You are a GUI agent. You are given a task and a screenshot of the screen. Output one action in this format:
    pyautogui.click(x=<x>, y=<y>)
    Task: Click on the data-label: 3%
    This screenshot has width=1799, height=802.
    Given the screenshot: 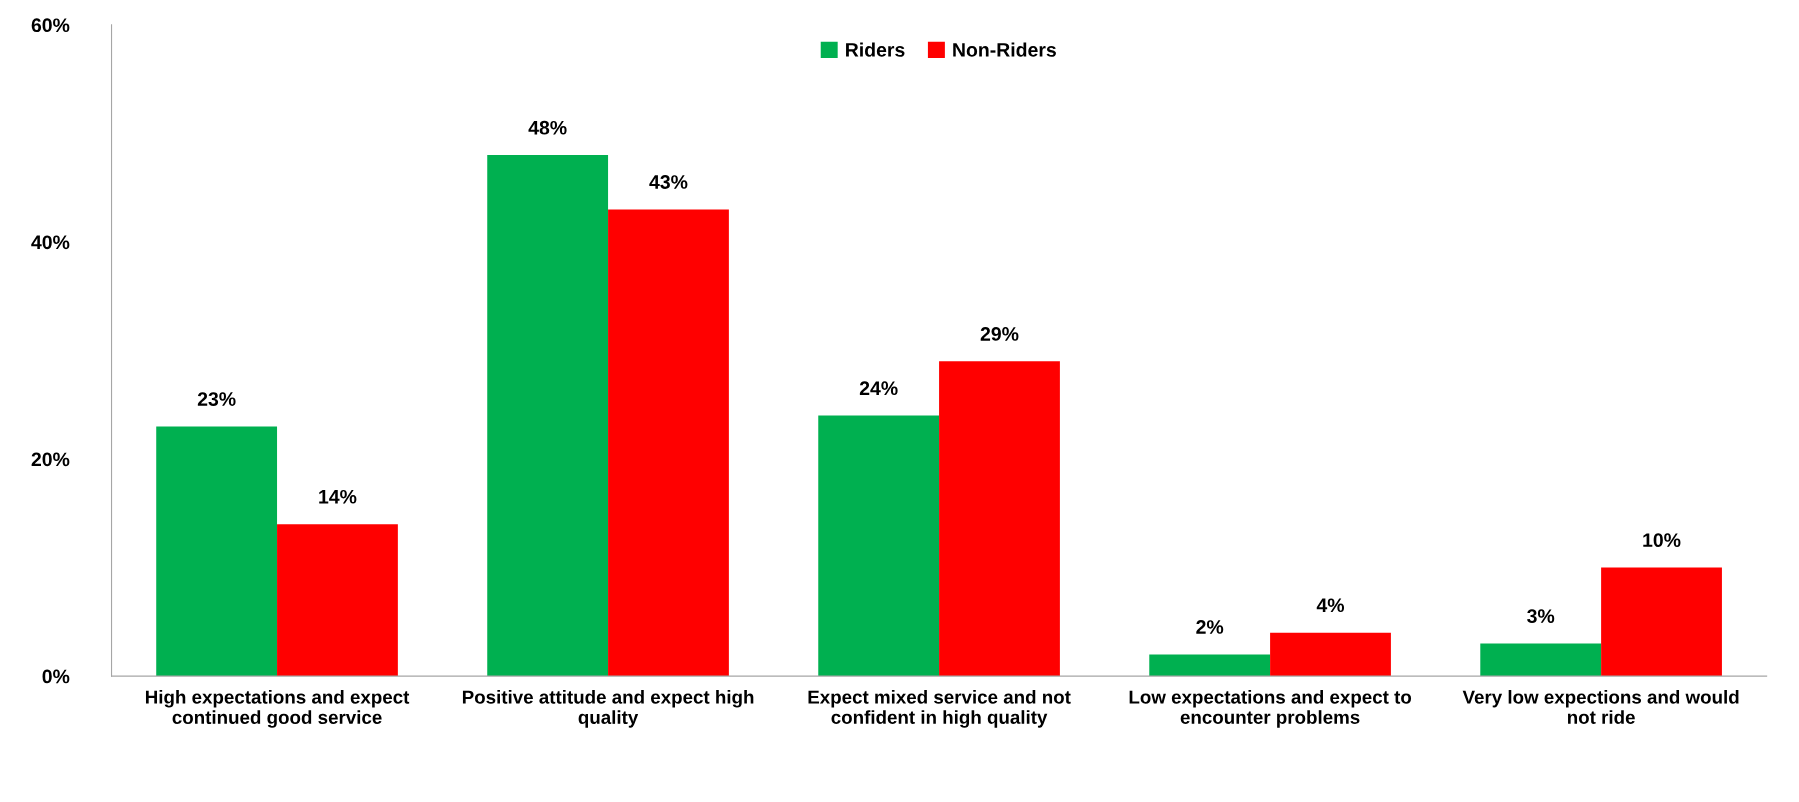 What is the action you would take?
    pyautogui.click(x=1541, y=616)
    